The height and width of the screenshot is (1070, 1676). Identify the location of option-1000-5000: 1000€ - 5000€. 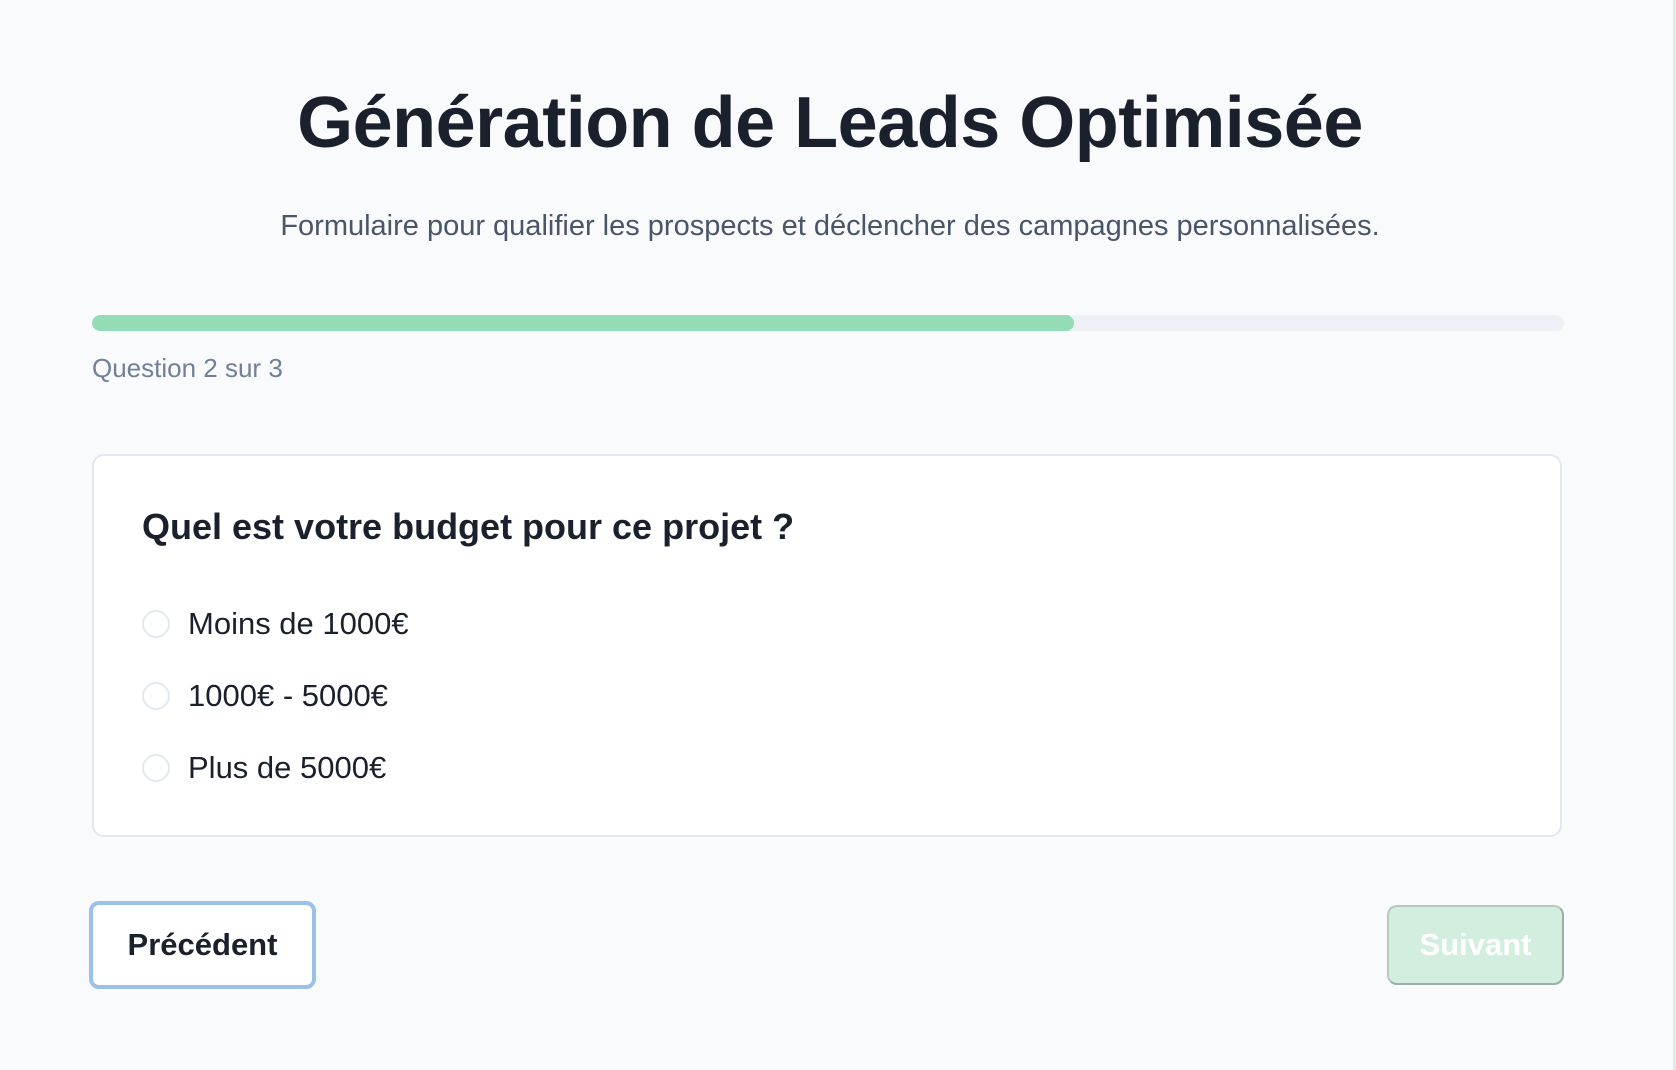
(265, 696).